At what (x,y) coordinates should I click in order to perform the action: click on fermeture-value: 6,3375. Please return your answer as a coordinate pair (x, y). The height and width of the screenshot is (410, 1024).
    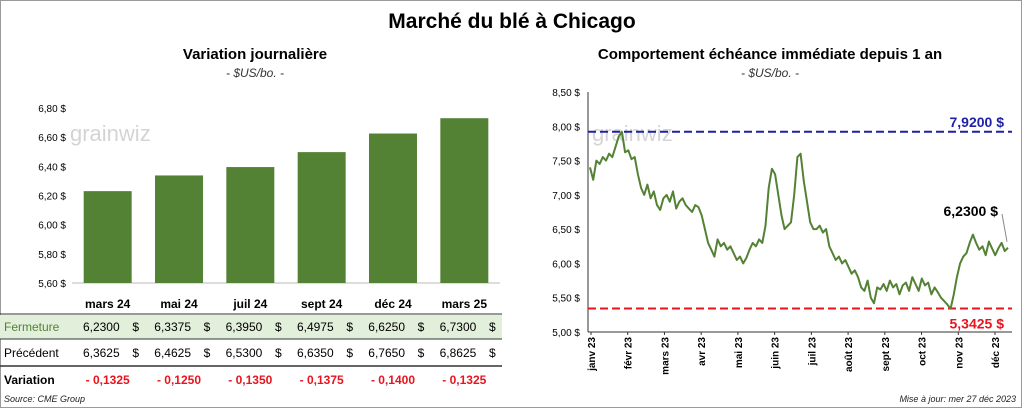
    Looking at the image, I should click on (172, 327).